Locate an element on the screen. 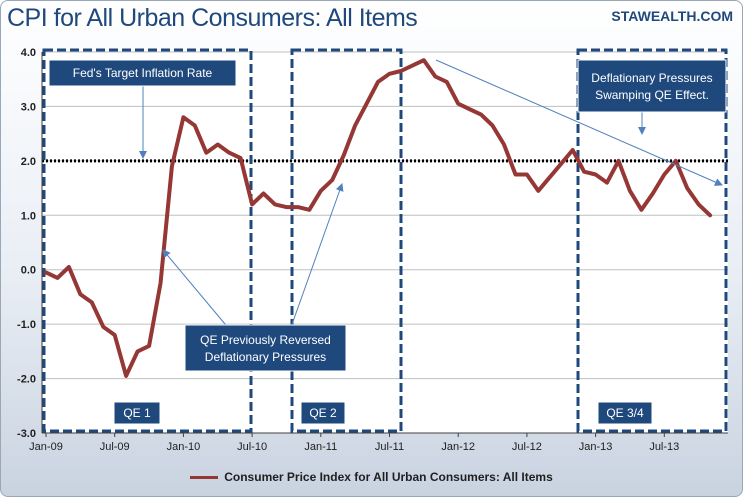 Image resolution: width=743 pixels, height=497 pixels. y-axis-ticks: 4.0 3.0 2.0 1.0 0.0 -1.0 -2.0 -3.0 is located at coordinates (26, 243).